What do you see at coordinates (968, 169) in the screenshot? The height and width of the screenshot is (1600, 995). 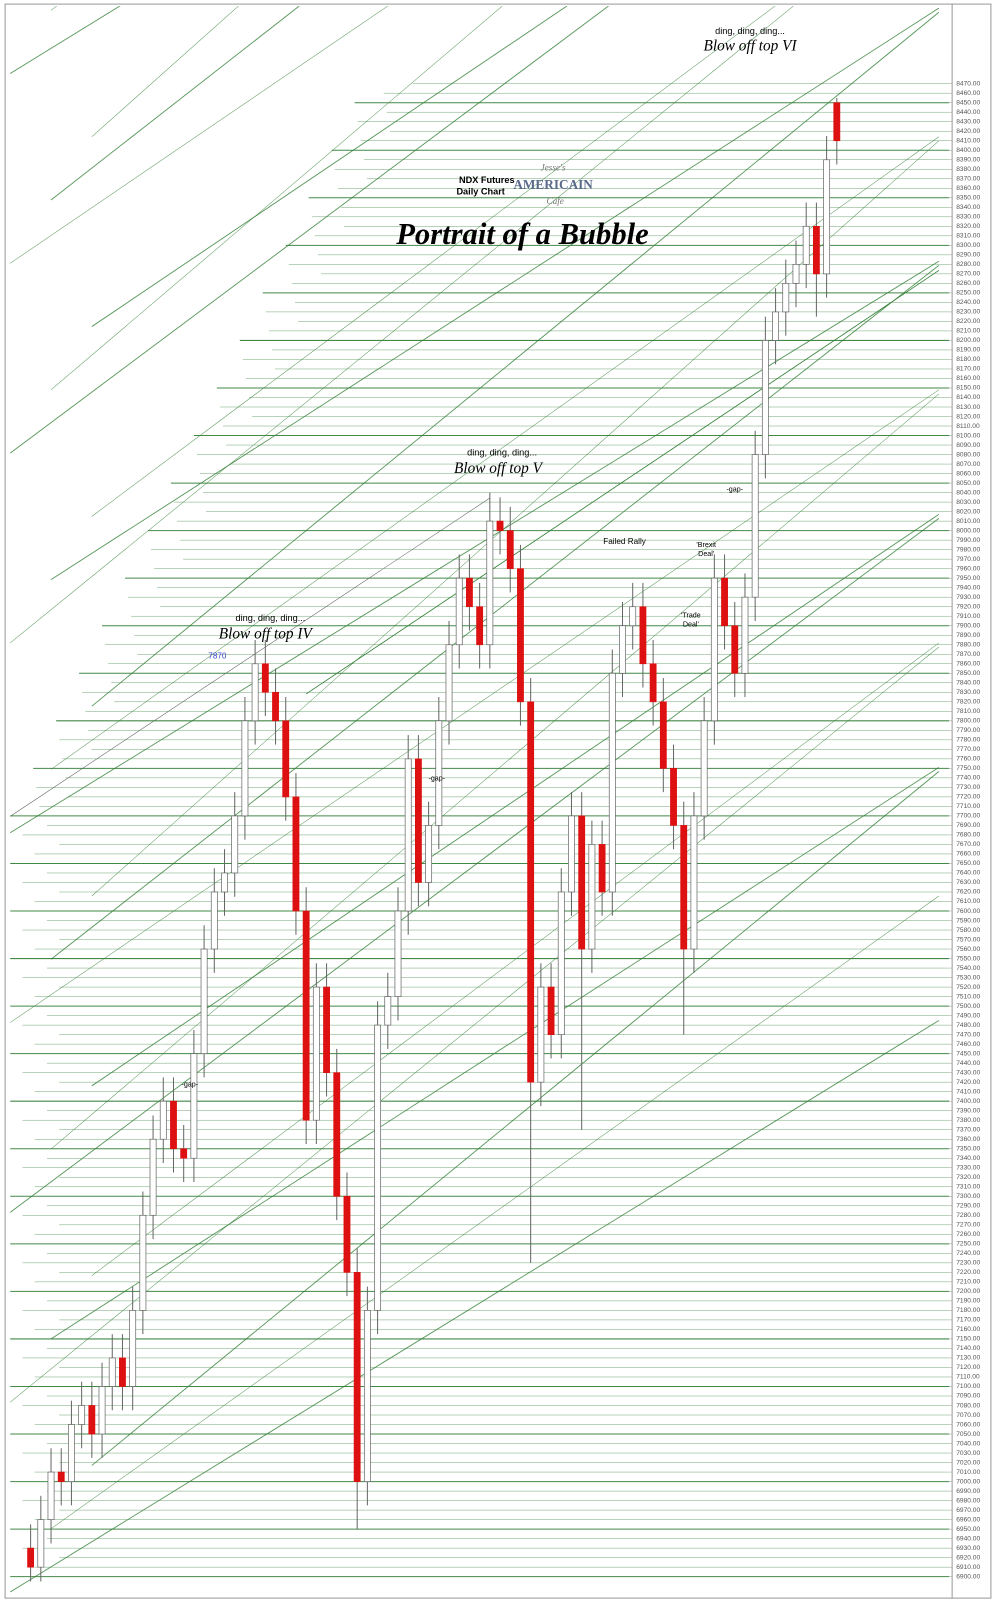 I see `y-tick-label: 8380.00` at bounding box center [968, 169].